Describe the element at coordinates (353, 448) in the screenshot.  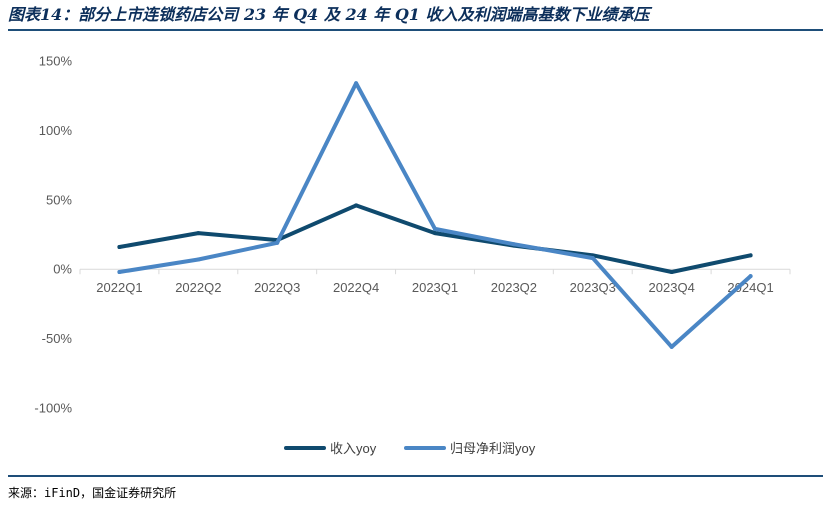
I see `legend-label: 收入yoy` at that location.